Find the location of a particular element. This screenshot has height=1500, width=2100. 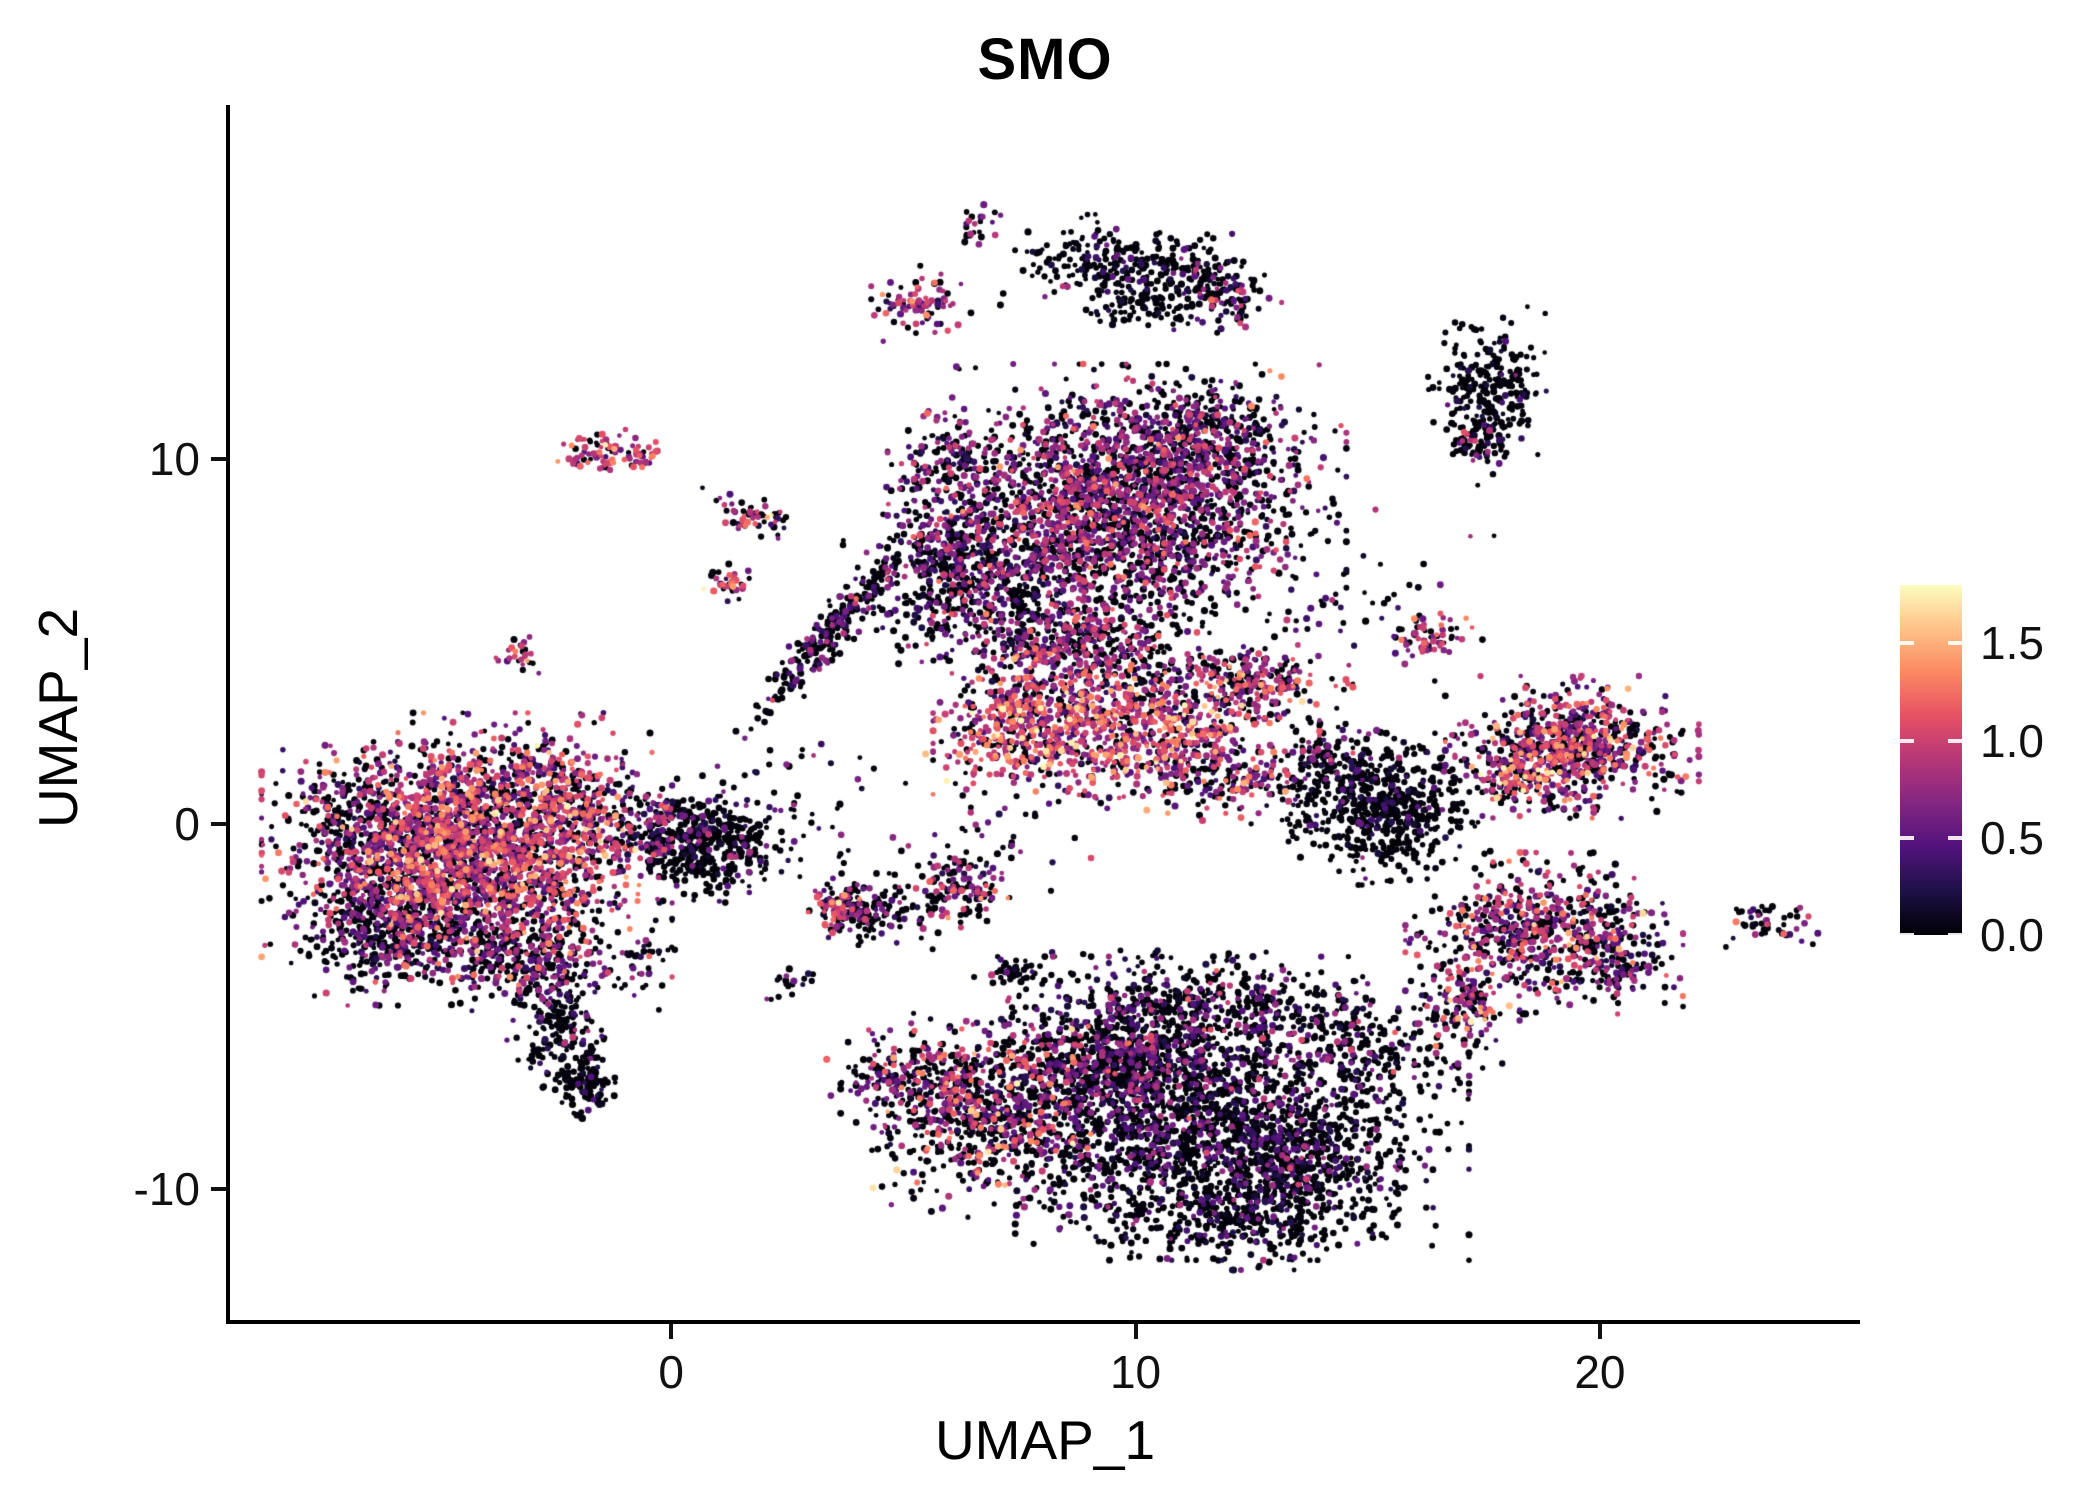

y-axis-label: UMAP_2 is located at coordinates (58, 718).